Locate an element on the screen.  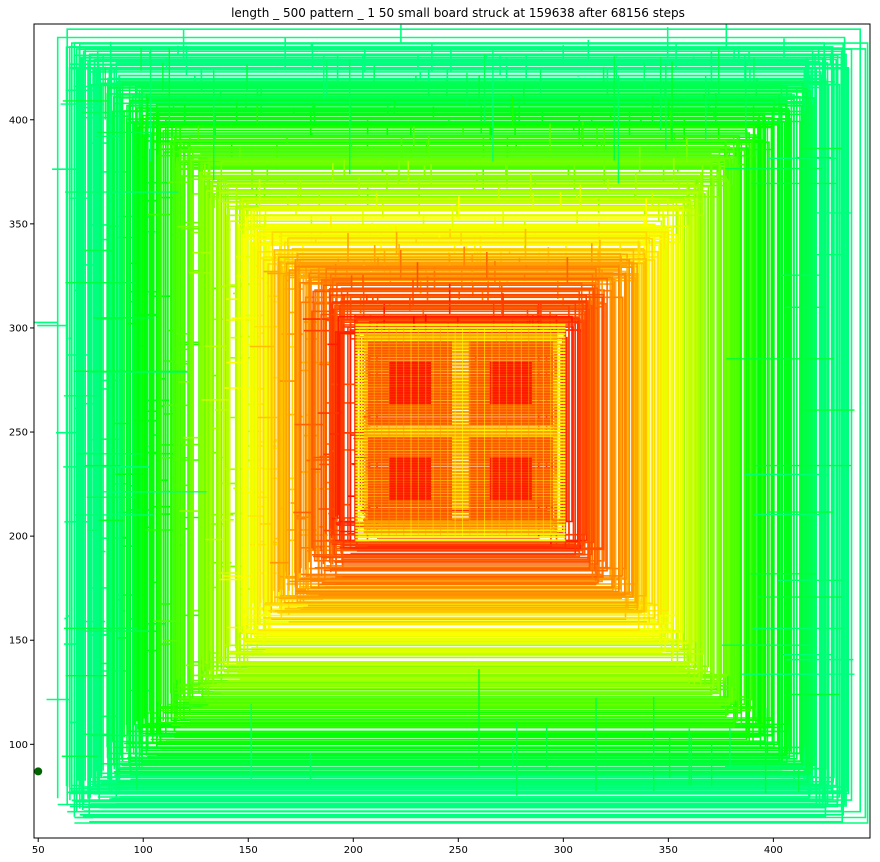
y-tick-label: 300 is located at coordinates (18, 328).